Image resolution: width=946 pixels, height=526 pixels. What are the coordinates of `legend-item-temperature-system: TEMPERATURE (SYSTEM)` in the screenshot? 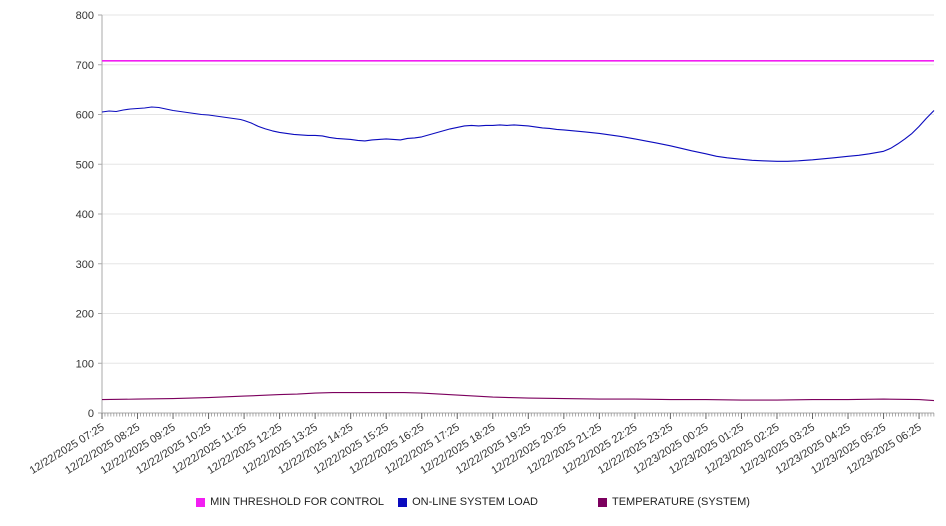 It's located at (673, 502).